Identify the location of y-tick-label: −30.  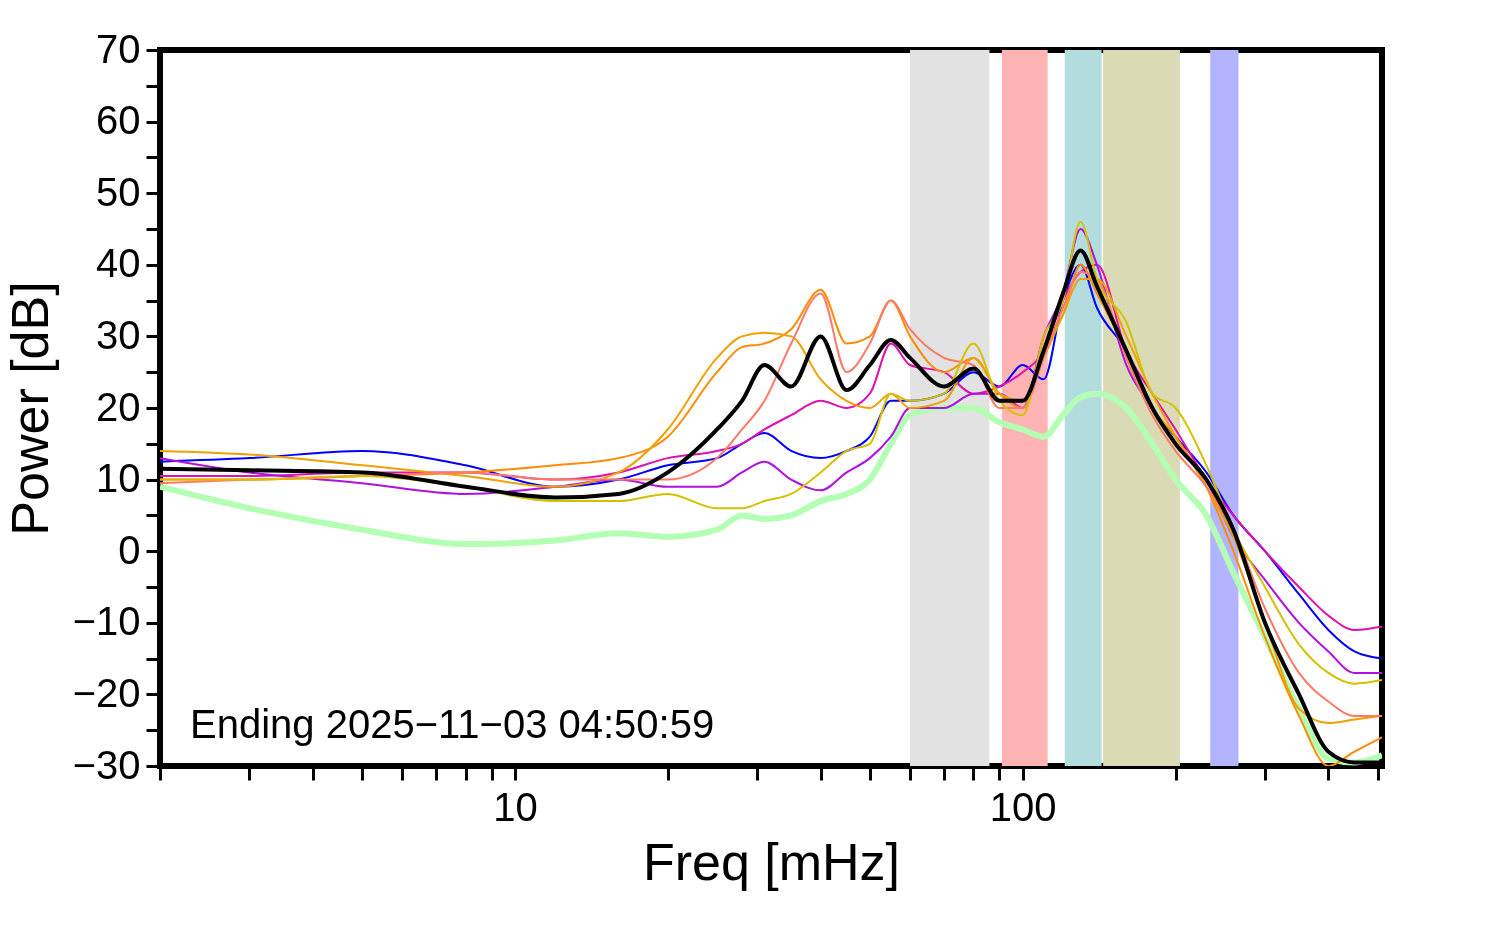
(106, 764).